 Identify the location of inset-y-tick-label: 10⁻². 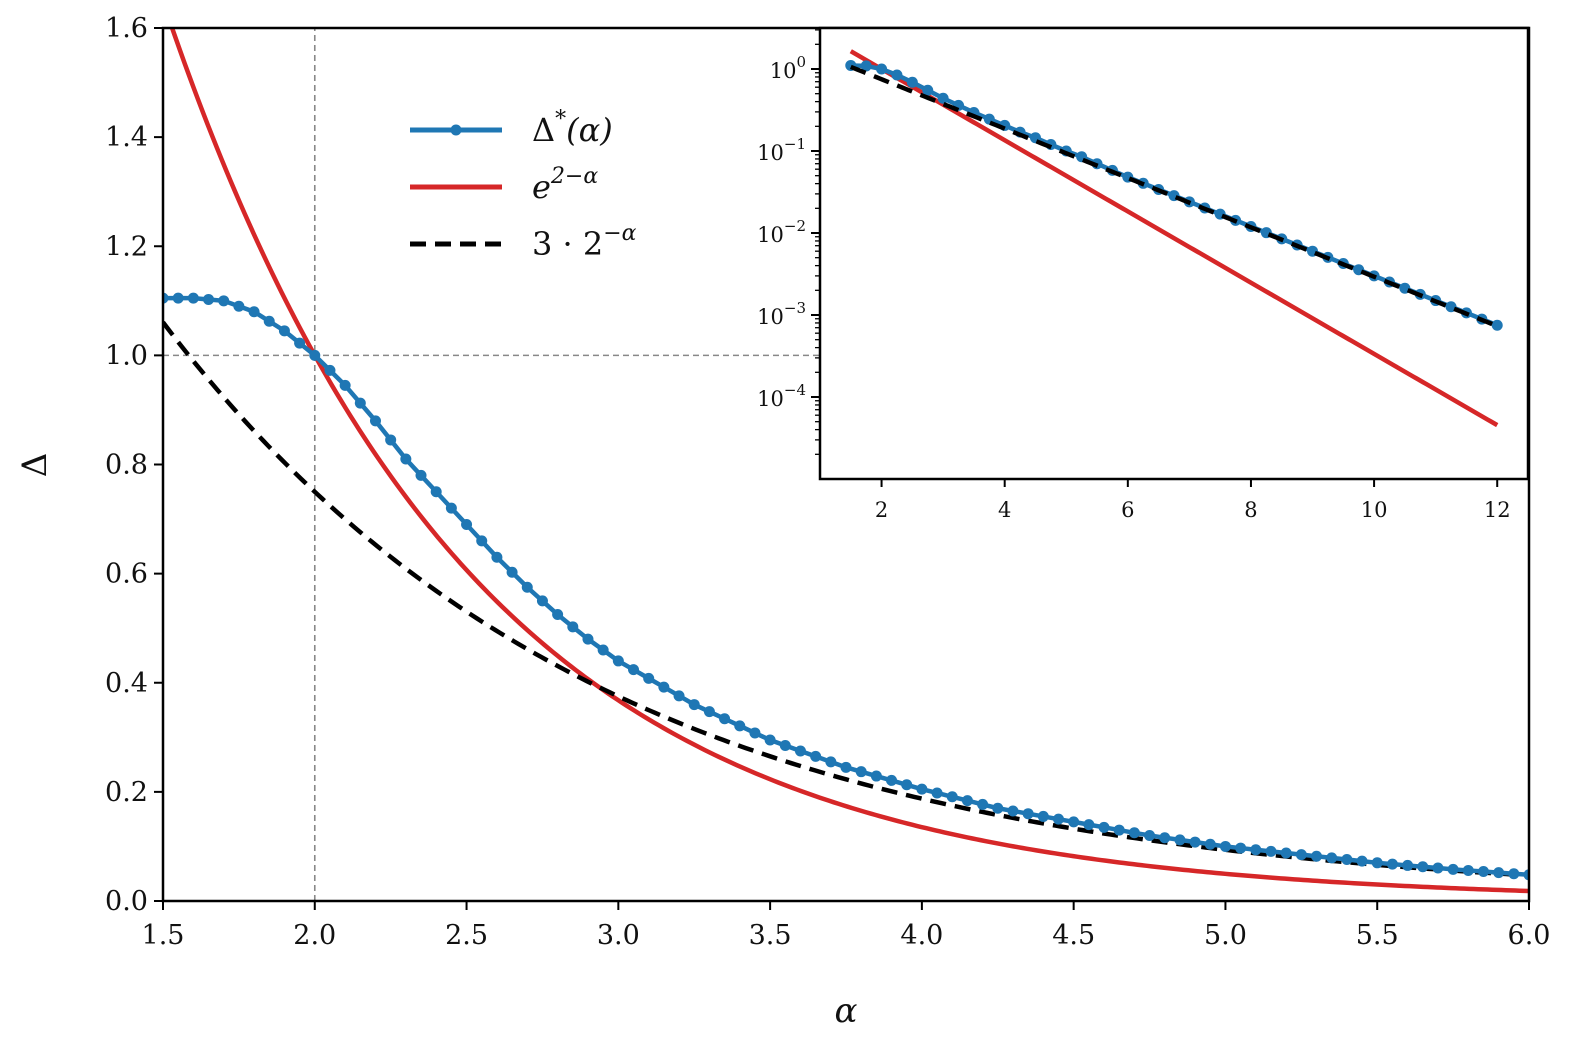
(781, 232).